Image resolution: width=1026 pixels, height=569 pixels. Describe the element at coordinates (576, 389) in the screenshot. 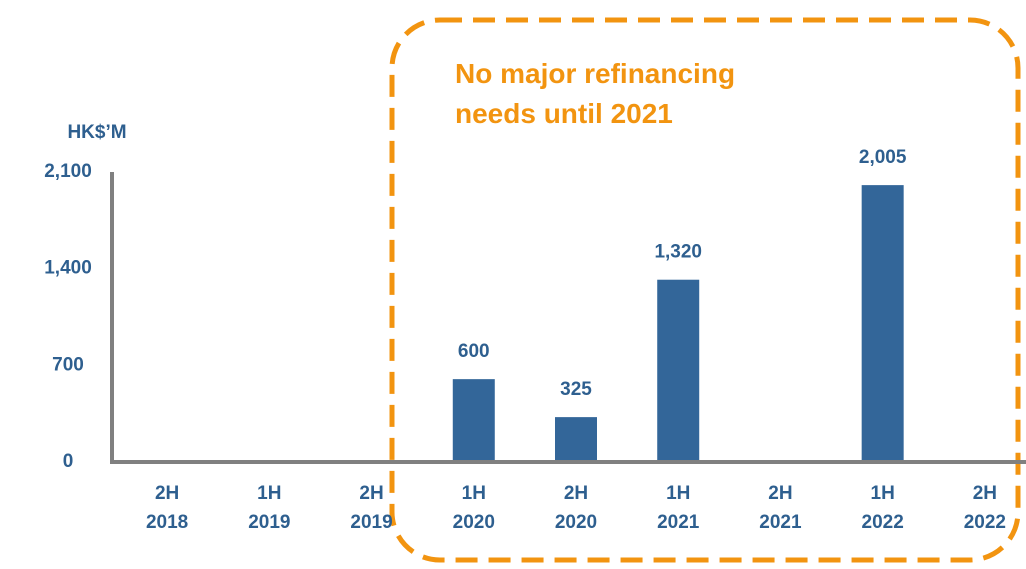

I see `value-label: 325` at that location.